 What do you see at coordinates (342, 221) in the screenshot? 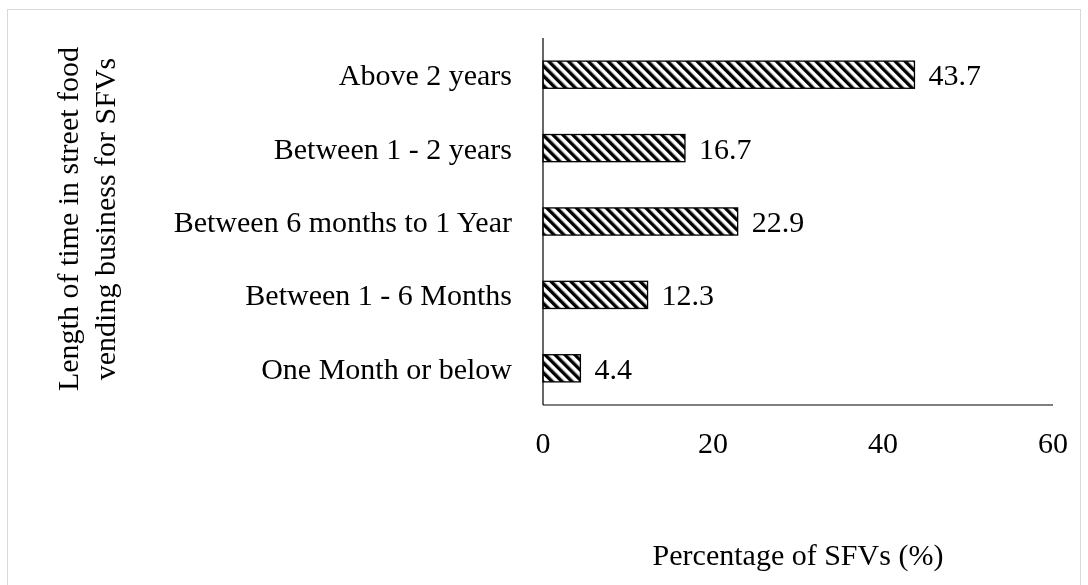
I see `y-tick-label: Between 6 months to 1 Year` at bounding box center [342, 221].